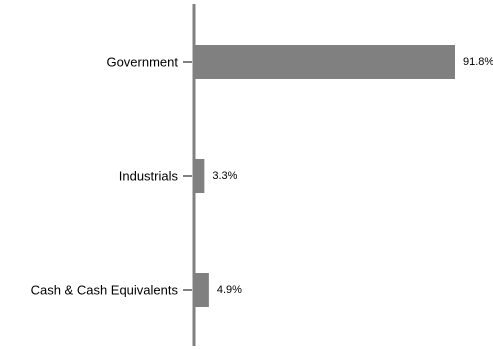  What do you see at coordinates (229, 290) in the screenshot?
I see `value-label: 4.9%` at bounding box center [229, 290].